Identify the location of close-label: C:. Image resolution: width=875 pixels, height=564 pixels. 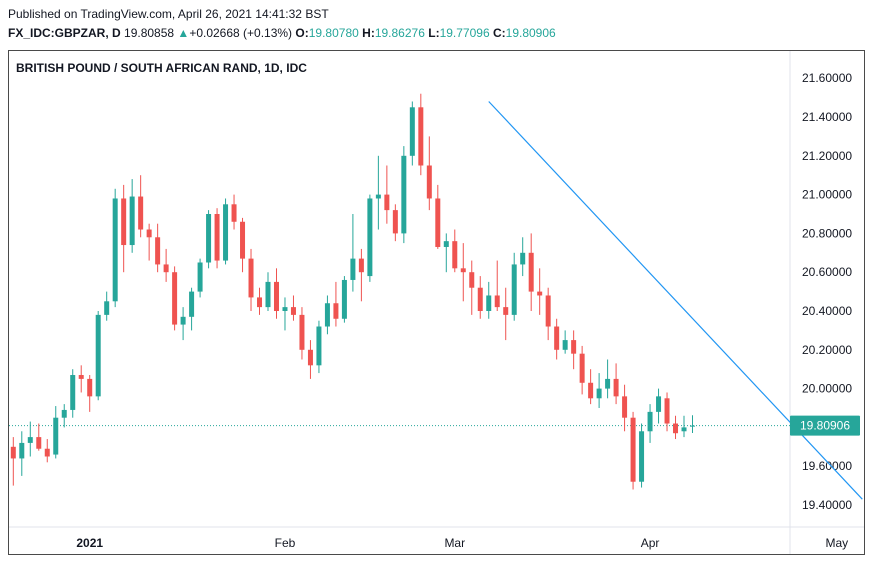
(499, 33).